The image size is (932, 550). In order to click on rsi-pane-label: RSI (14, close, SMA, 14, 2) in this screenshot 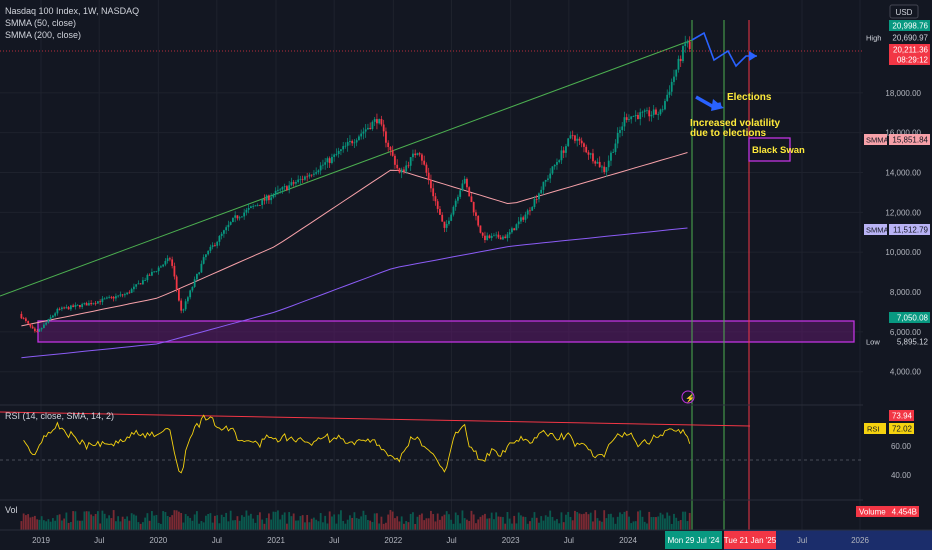, I will do `click(59, 416)`.